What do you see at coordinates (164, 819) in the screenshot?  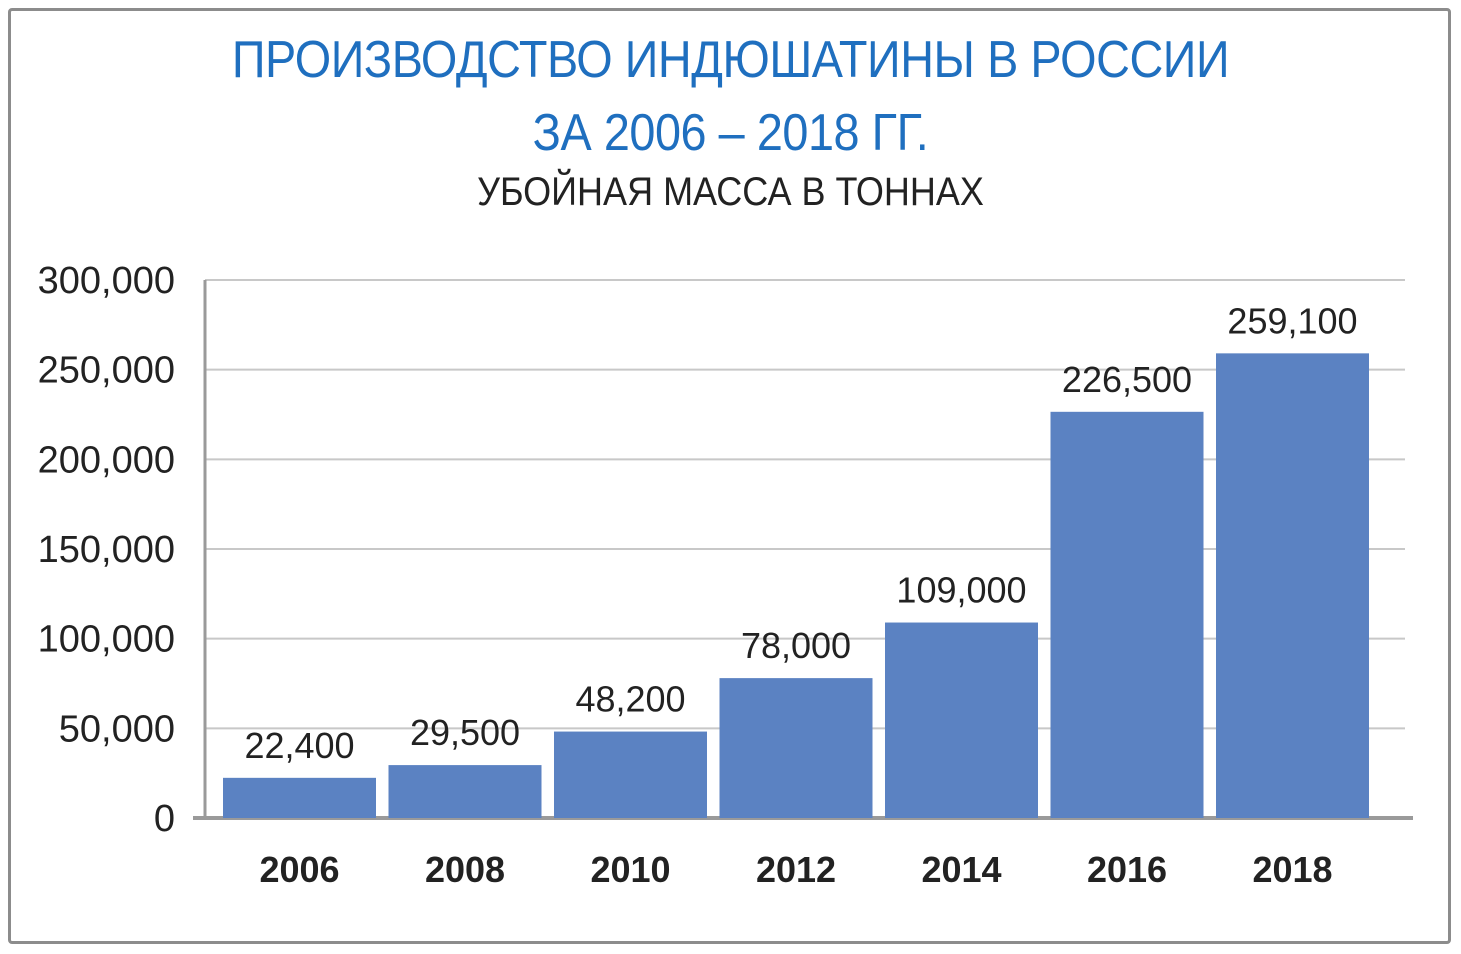 I see `y-tick-label: 0` at bounding box center [164, 819].